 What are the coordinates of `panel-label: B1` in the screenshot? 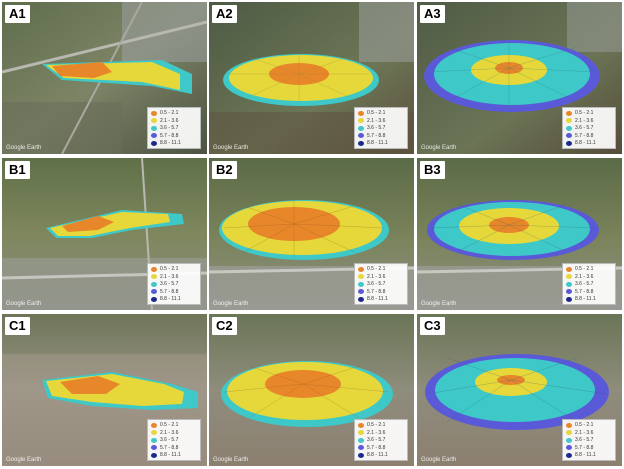 It's located at (17, 170).